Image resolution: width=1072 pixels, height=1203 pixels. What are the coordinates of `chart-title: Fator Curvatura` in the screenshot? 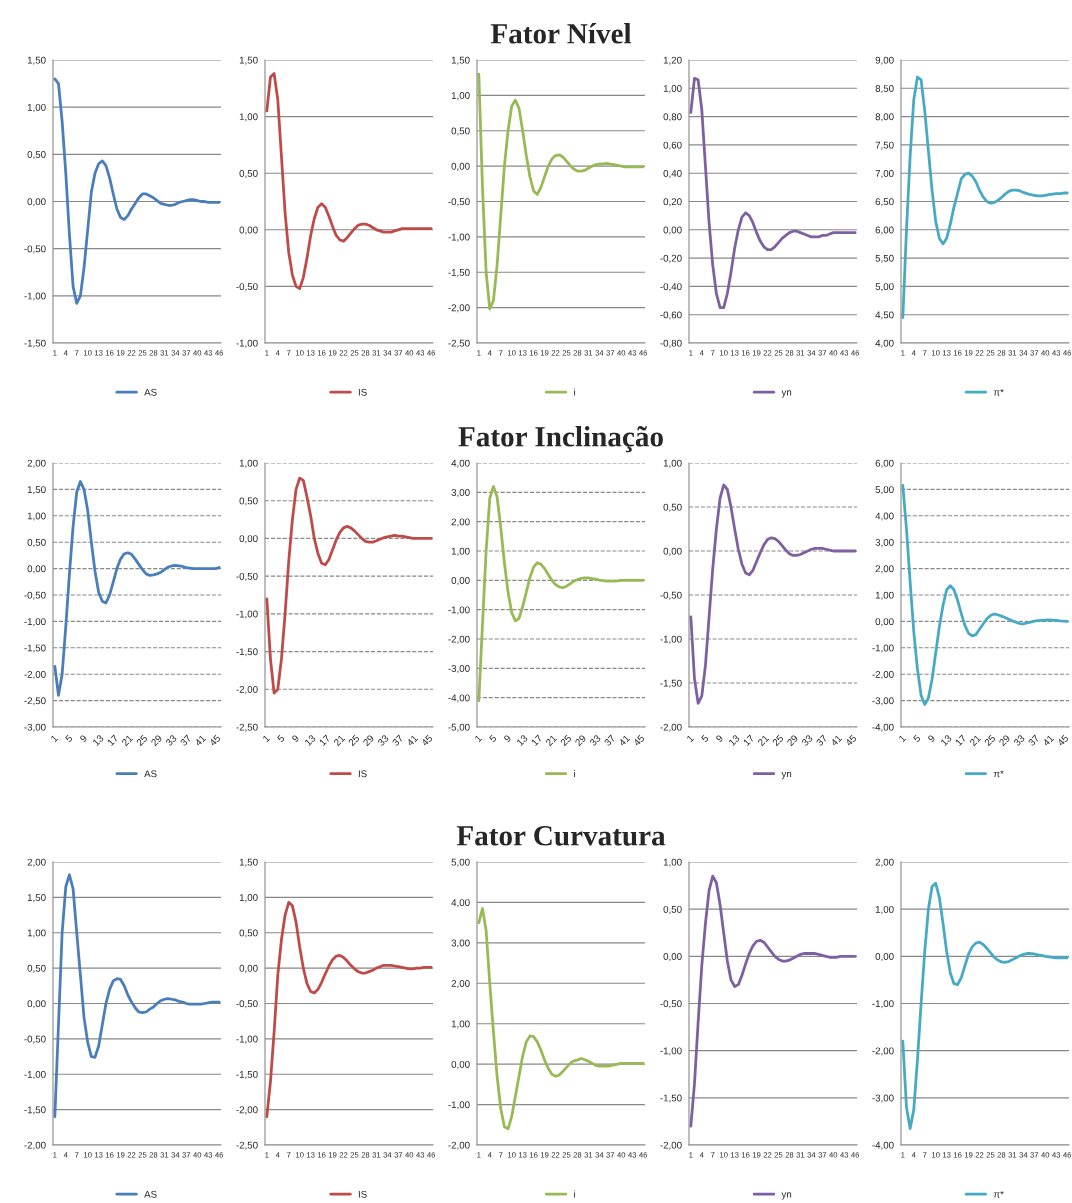 It's located at (561, 836).